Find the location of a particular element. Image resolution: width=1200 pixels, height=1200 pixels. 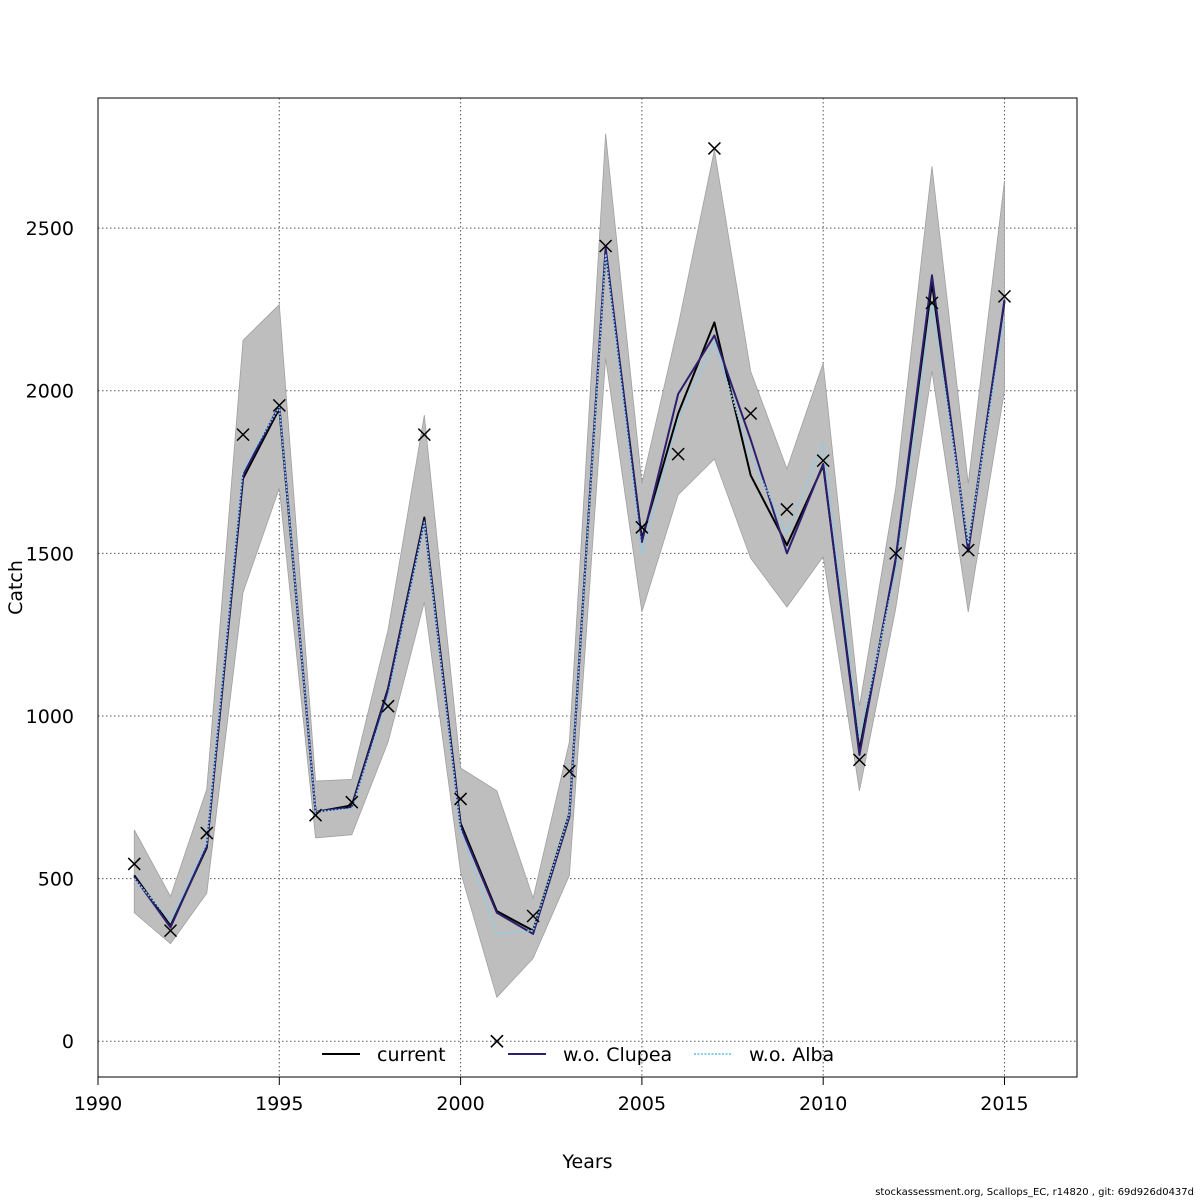

y-tick-label-2500: 2500 is located at coordinates (50, 229).